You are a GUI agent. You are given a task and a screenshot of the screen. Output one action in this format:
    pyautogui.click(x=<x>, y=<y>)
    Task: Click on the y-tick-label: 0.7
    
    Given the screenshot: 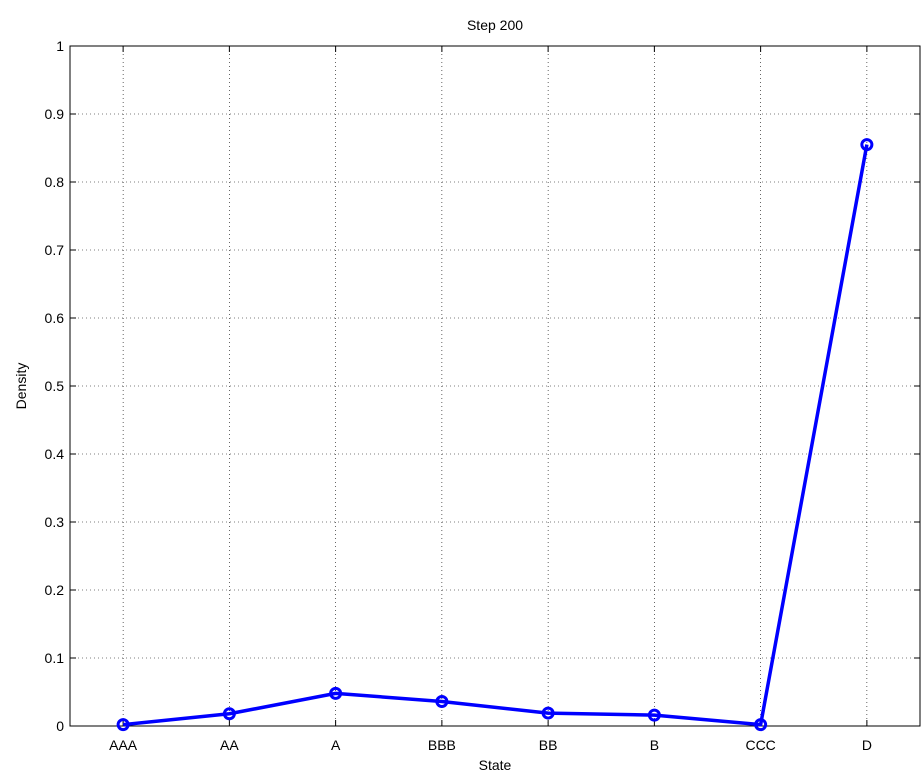 What is the action you would take?
    pyautogui.click(x=55, y=250)
    